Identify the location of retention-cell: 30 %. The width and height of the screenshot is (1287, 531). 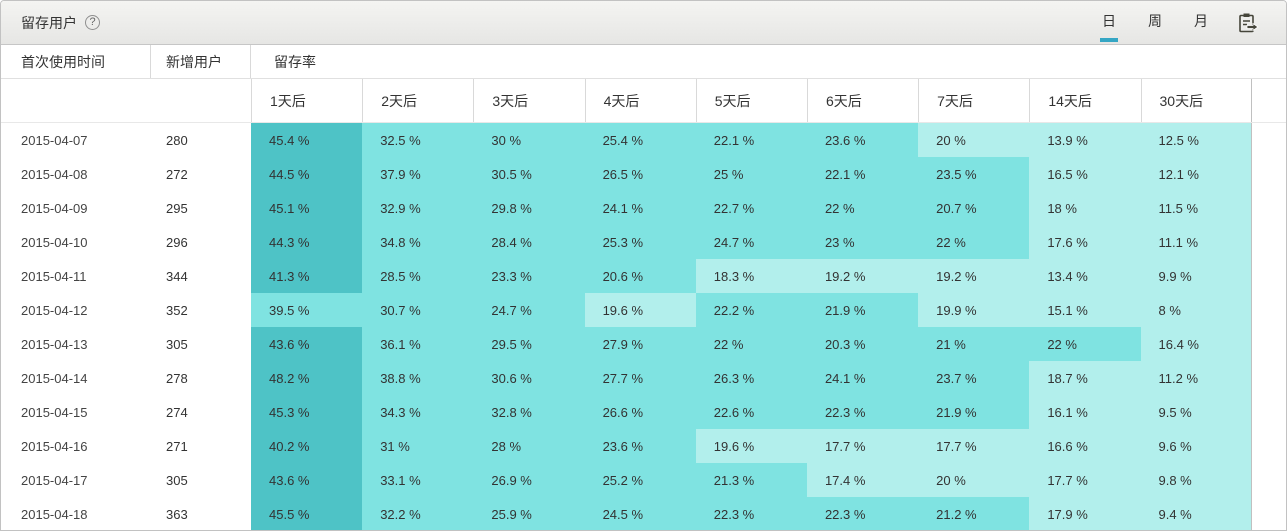
(529, 140).